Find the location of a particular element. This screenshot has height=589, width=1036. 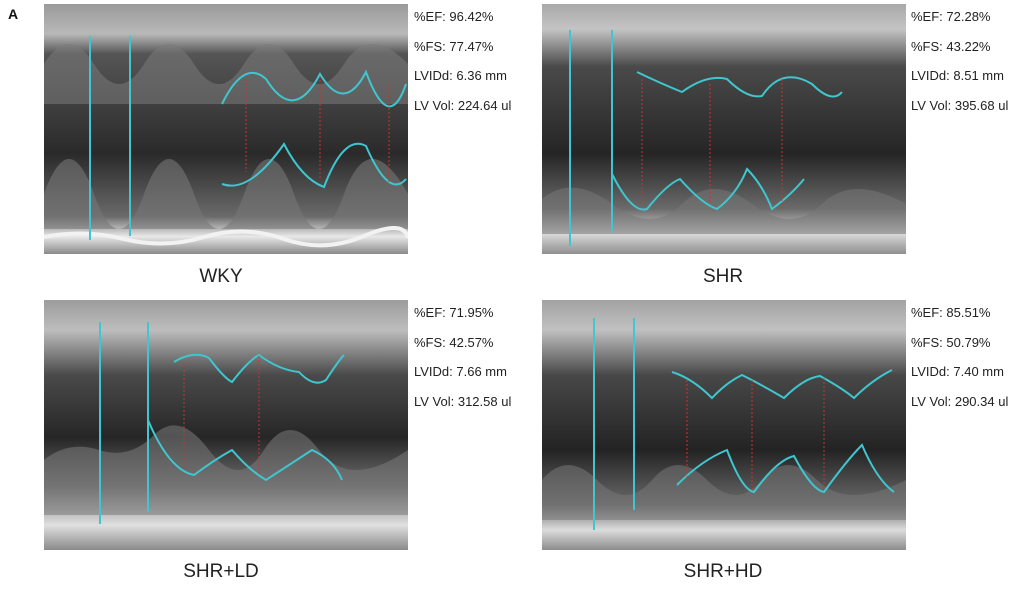

label-shr-hd: SHR+HD is located at coordinates (723, 571).